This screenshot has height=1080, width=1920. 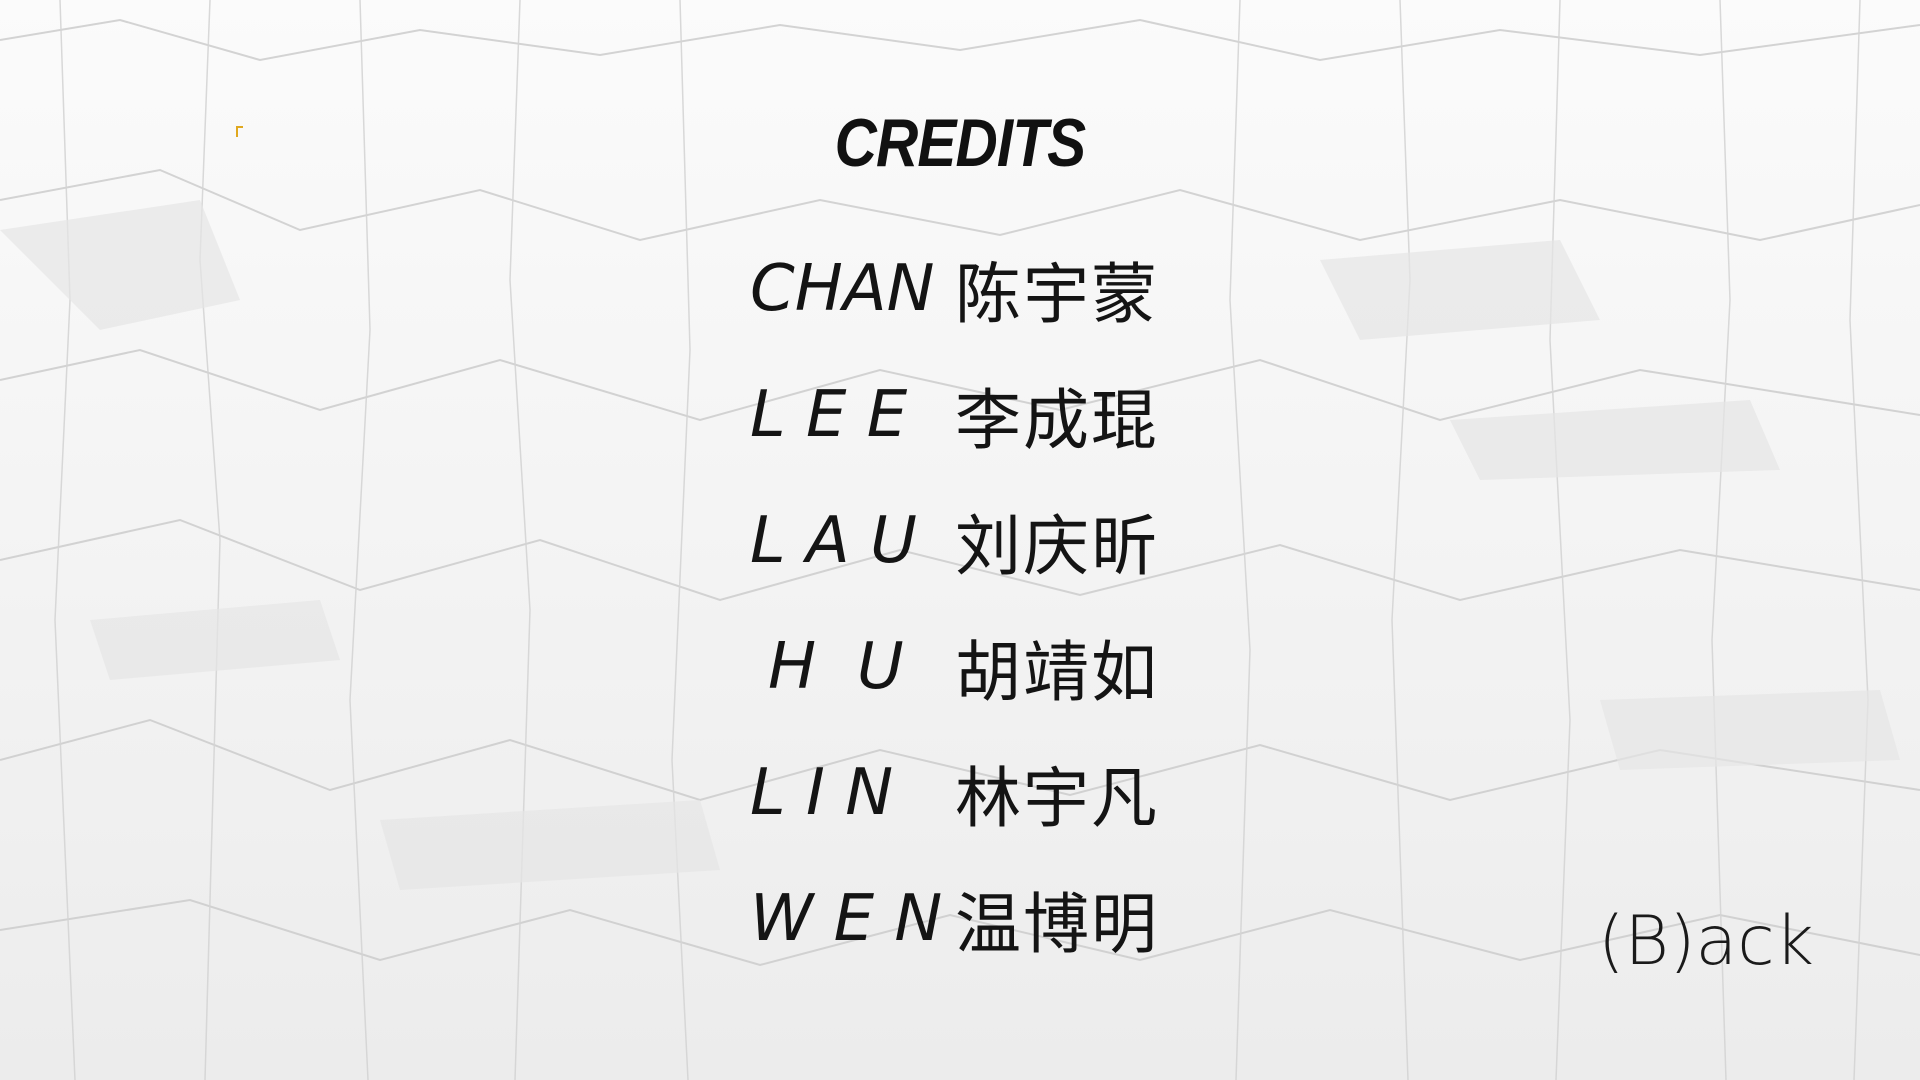 I want to click on credit-latin-name: H U, so click(x=836, y=667).